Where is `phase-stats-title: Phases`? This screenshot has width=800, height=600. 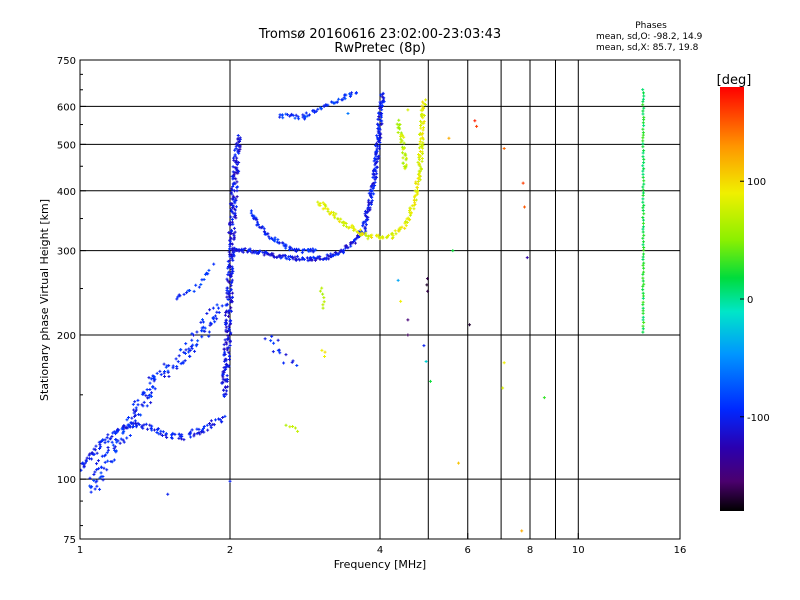
phase-stats-title: Phases is located at coordinates (651, 26).